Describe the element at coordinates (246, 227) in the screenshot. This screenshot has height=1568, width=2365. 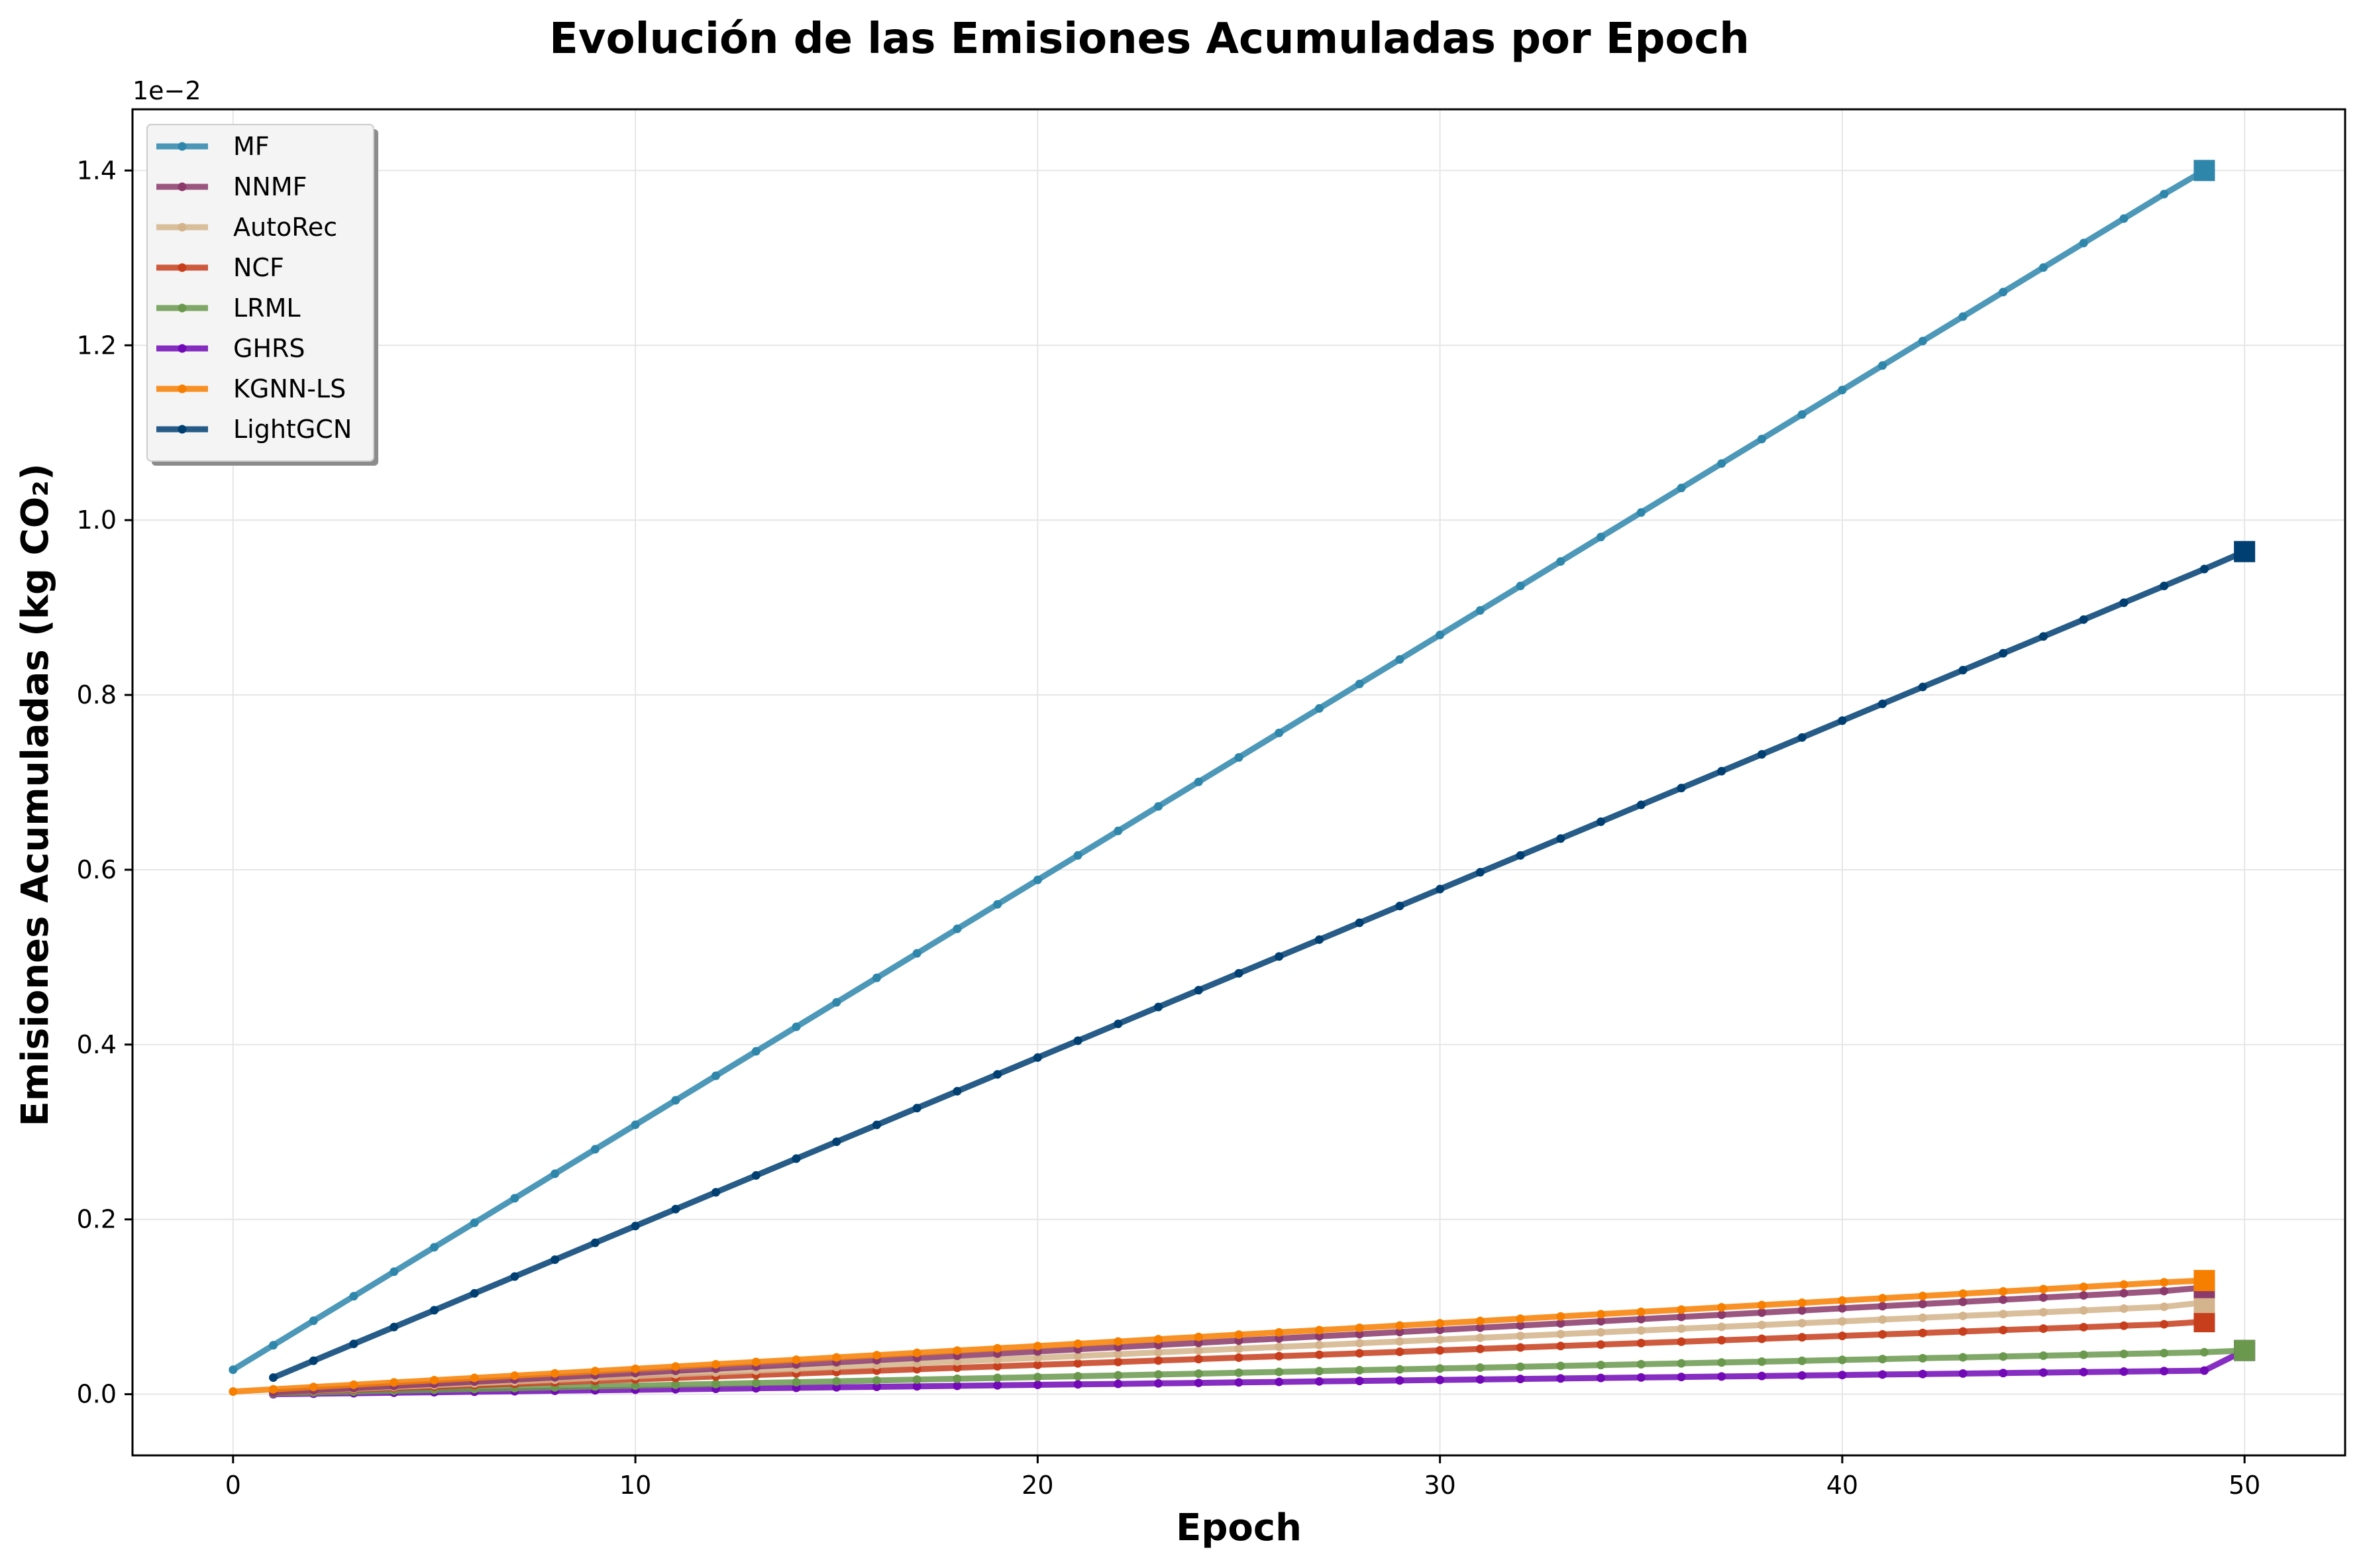
I see `legend-item-autorec: AutoRec` at that location.